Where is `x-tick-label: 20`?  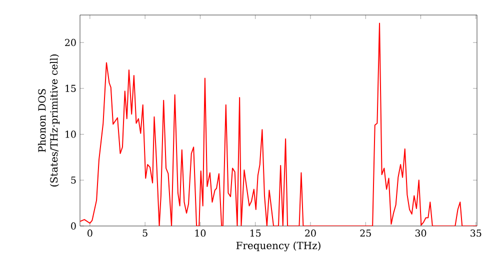
x-tick-label: 20 is located at coordinates (310, 233).